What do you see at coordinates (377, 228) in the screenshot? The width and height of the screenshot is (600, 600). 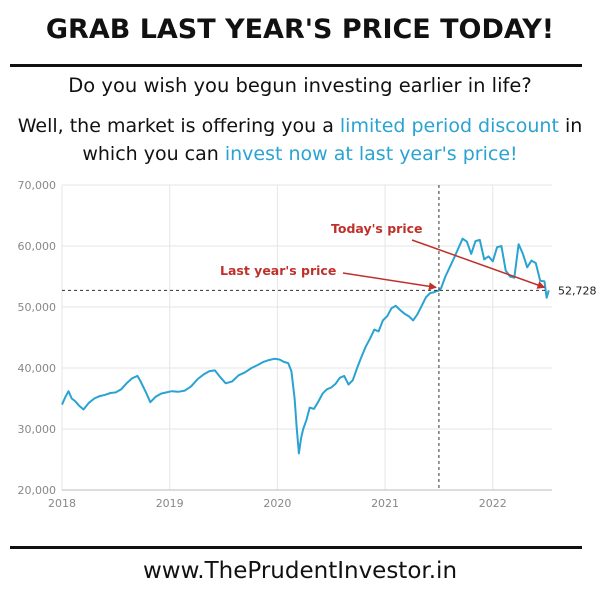 I see `todays-price-label: Today's price` at bounding box center [377, 228].